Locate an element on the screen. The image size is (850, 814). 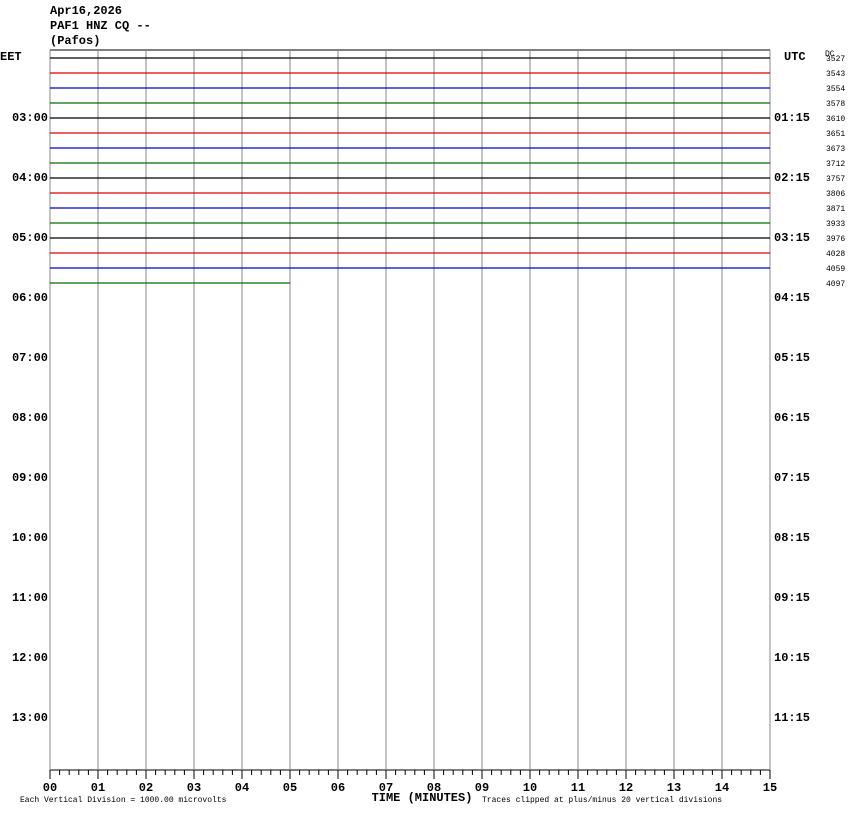
x-axis-label: TIME (MINUTES) is located at coordinates (422, 798).